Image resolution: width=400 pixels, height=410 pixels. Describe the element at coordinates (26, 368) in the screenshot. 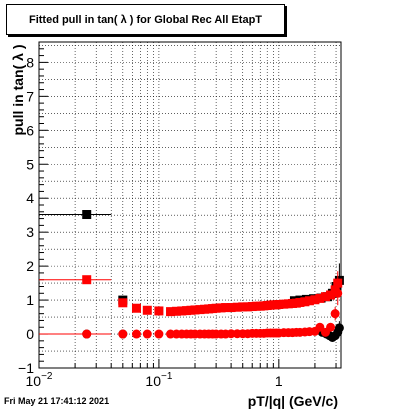

I see `y-tick-label: −1` at that location.